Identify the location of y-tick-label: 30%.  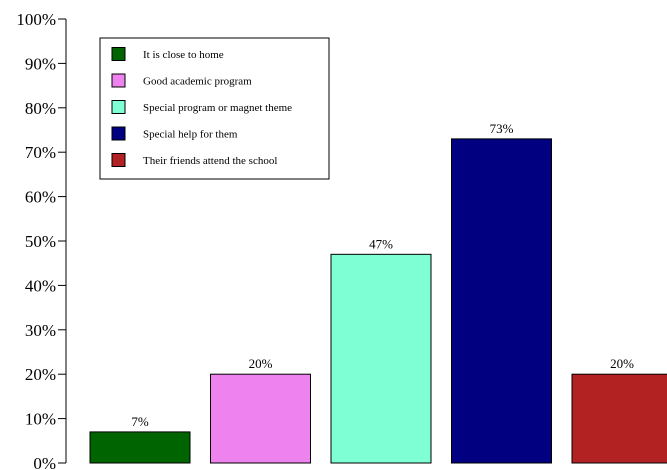
(40, 330).